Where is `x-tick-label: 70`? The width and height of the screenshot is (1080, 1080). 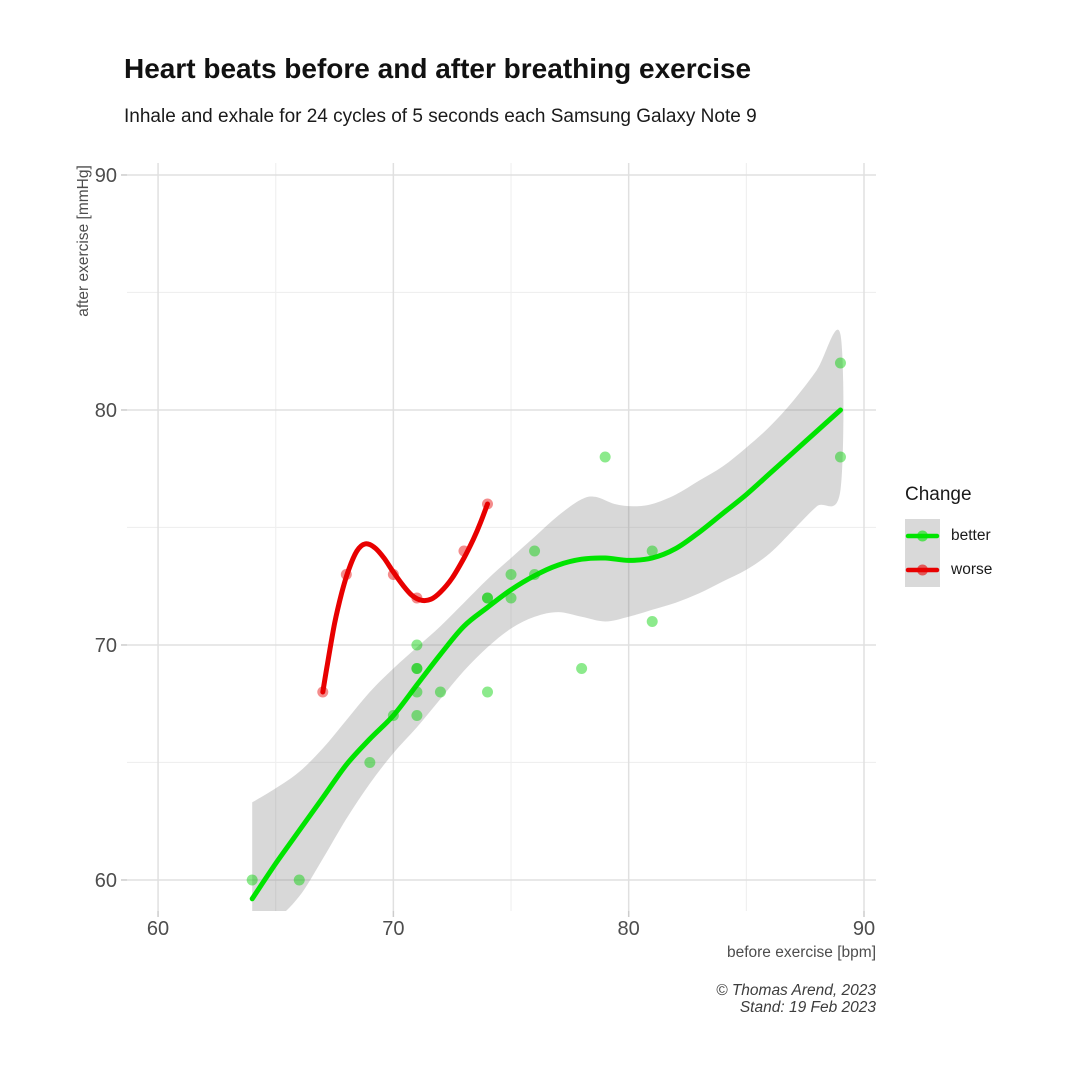
x-tick-label: 70 is located at coordinates (393, 929).